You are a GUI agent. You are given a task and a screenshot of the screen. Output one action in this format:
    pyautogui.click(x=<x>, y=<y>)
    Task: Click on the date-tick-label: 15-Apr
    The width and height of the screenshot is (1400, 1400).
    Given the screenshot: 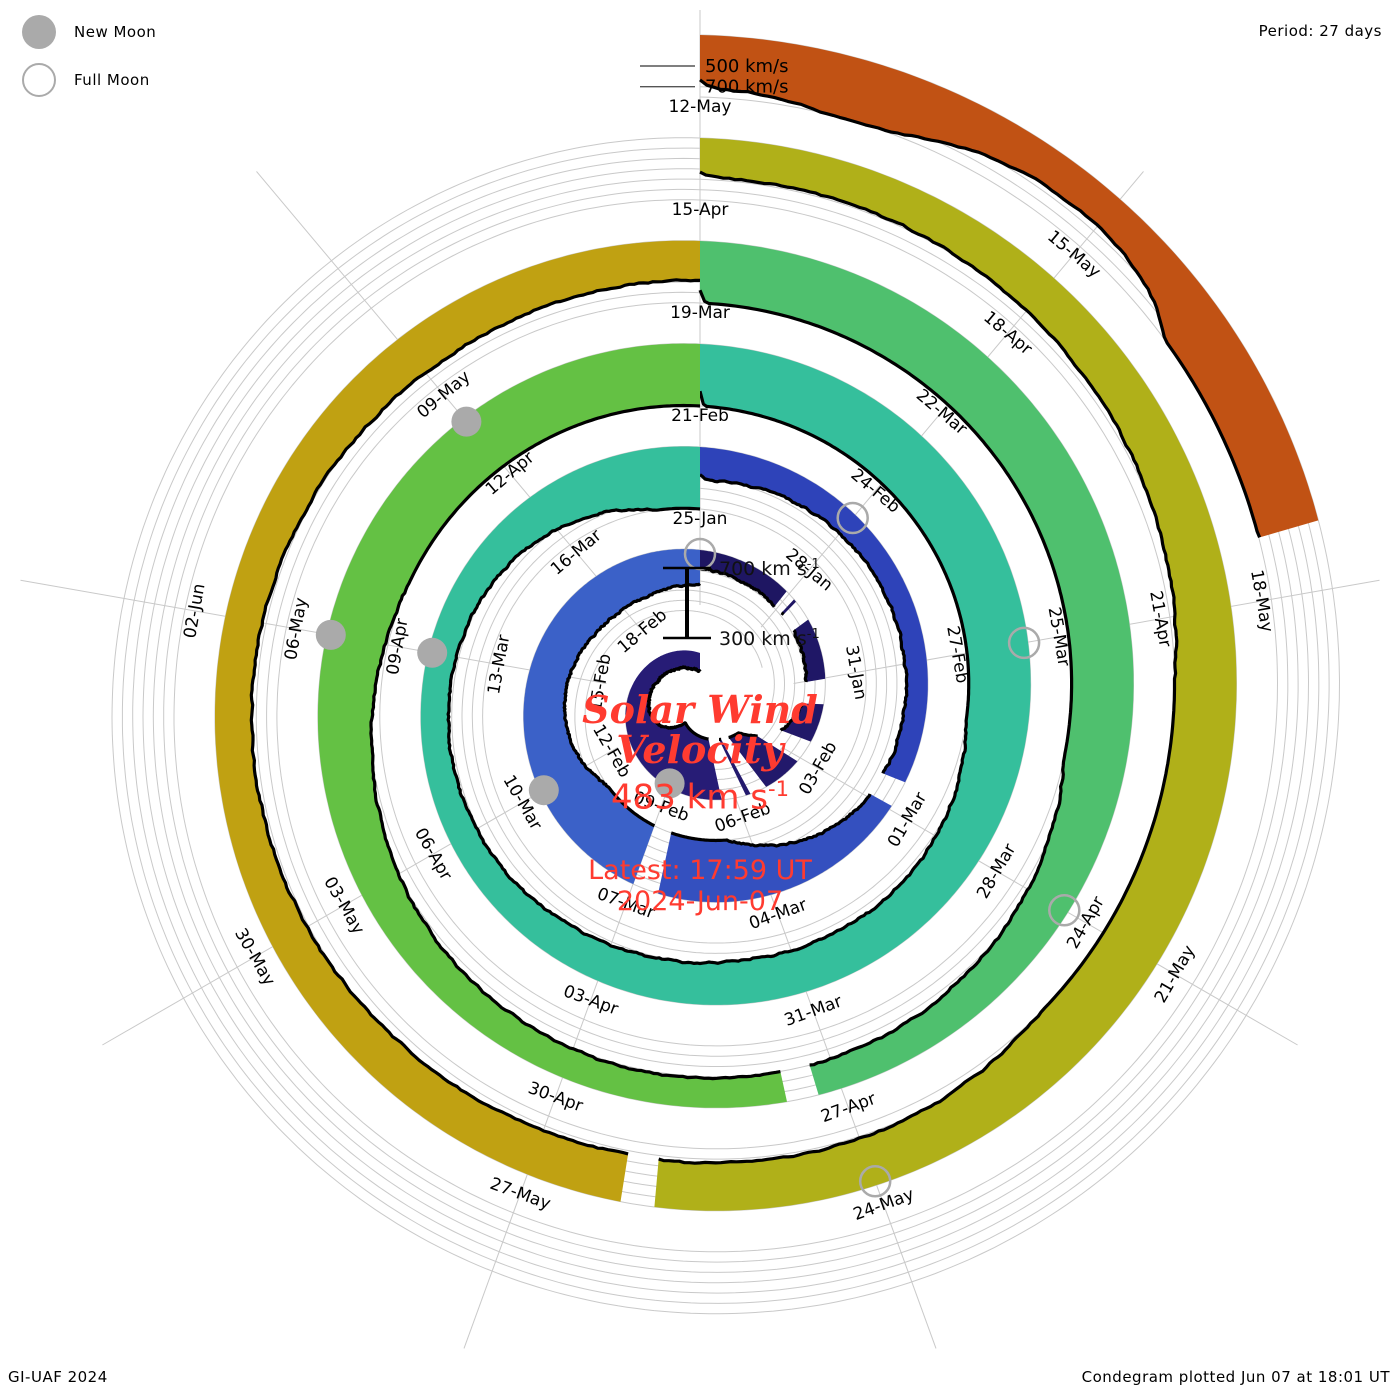 What is the action you would take?
    pyautogui.click(x=700, y=210)
    